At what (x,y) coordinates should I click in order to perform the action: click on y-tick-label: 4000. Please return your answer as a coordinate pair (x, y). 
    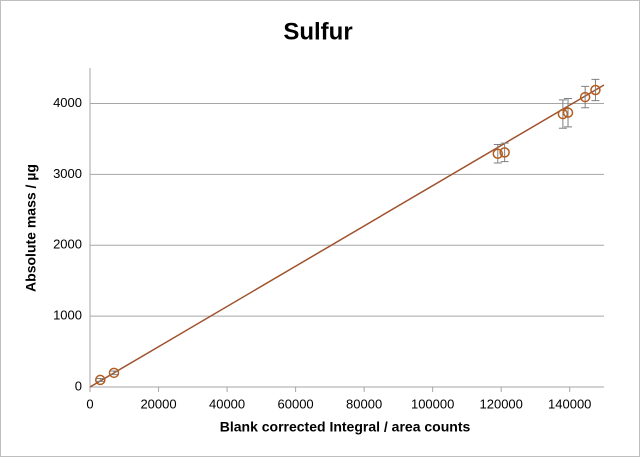
    Looking at the image, I should click on (67, 102).